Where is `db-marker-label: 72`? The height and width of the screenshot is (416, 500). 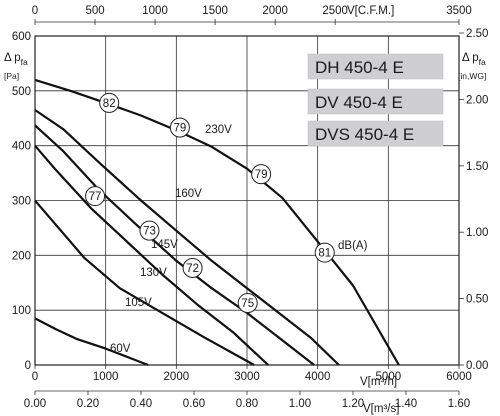 db-marker-label: 72 is located at coordinates (192, 269).